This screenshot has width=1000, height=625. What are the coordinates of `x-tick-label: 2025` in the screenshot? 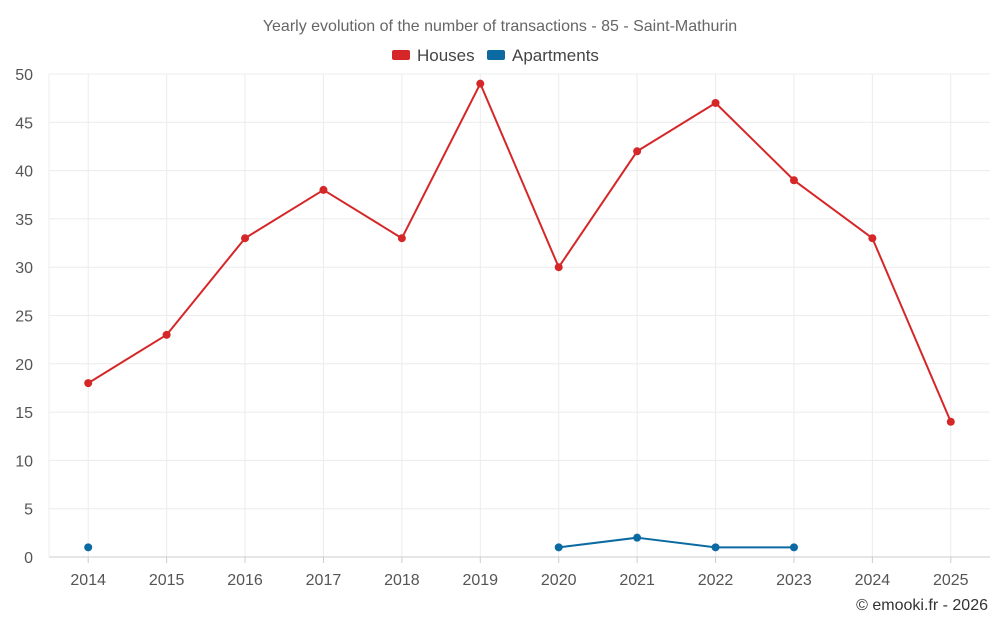 It's located at (951, 580).